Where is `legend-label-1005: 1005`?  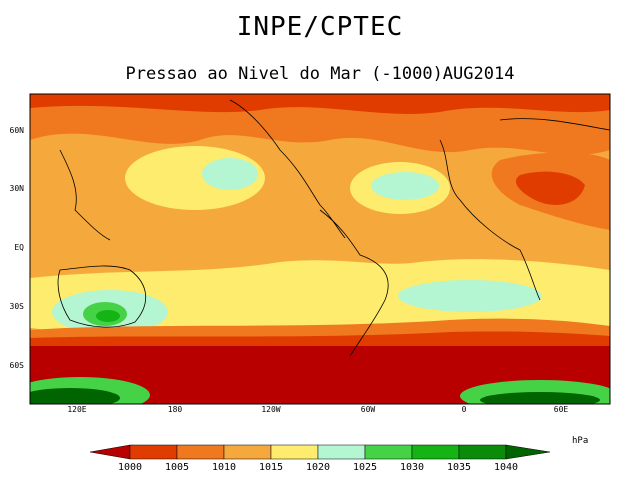
legend-label-1005: 1005 is located at coordinates (177, 467).